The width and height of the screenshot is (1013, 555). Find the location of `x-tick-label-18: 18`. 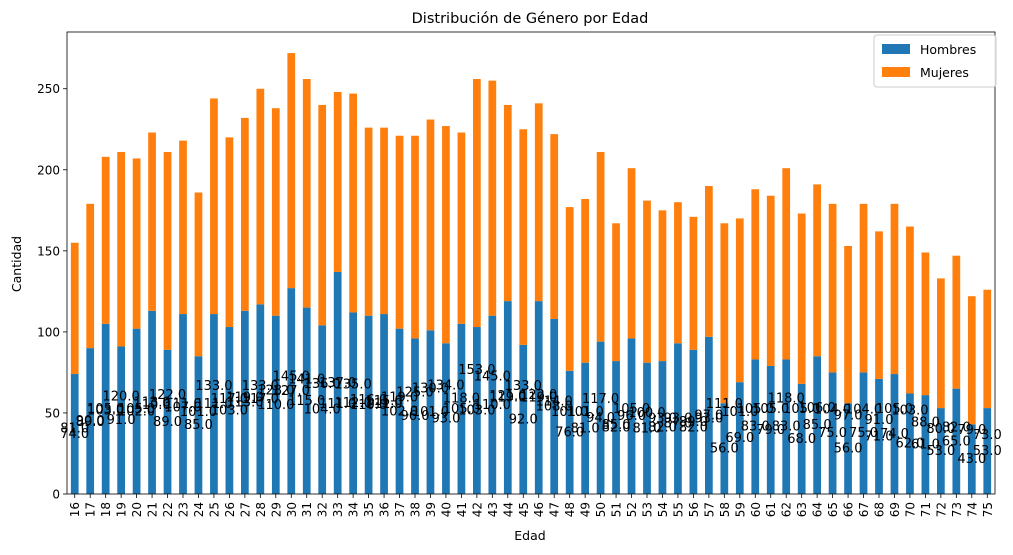

x-tick-label-18: 18 is located at coordinates (106, 509).